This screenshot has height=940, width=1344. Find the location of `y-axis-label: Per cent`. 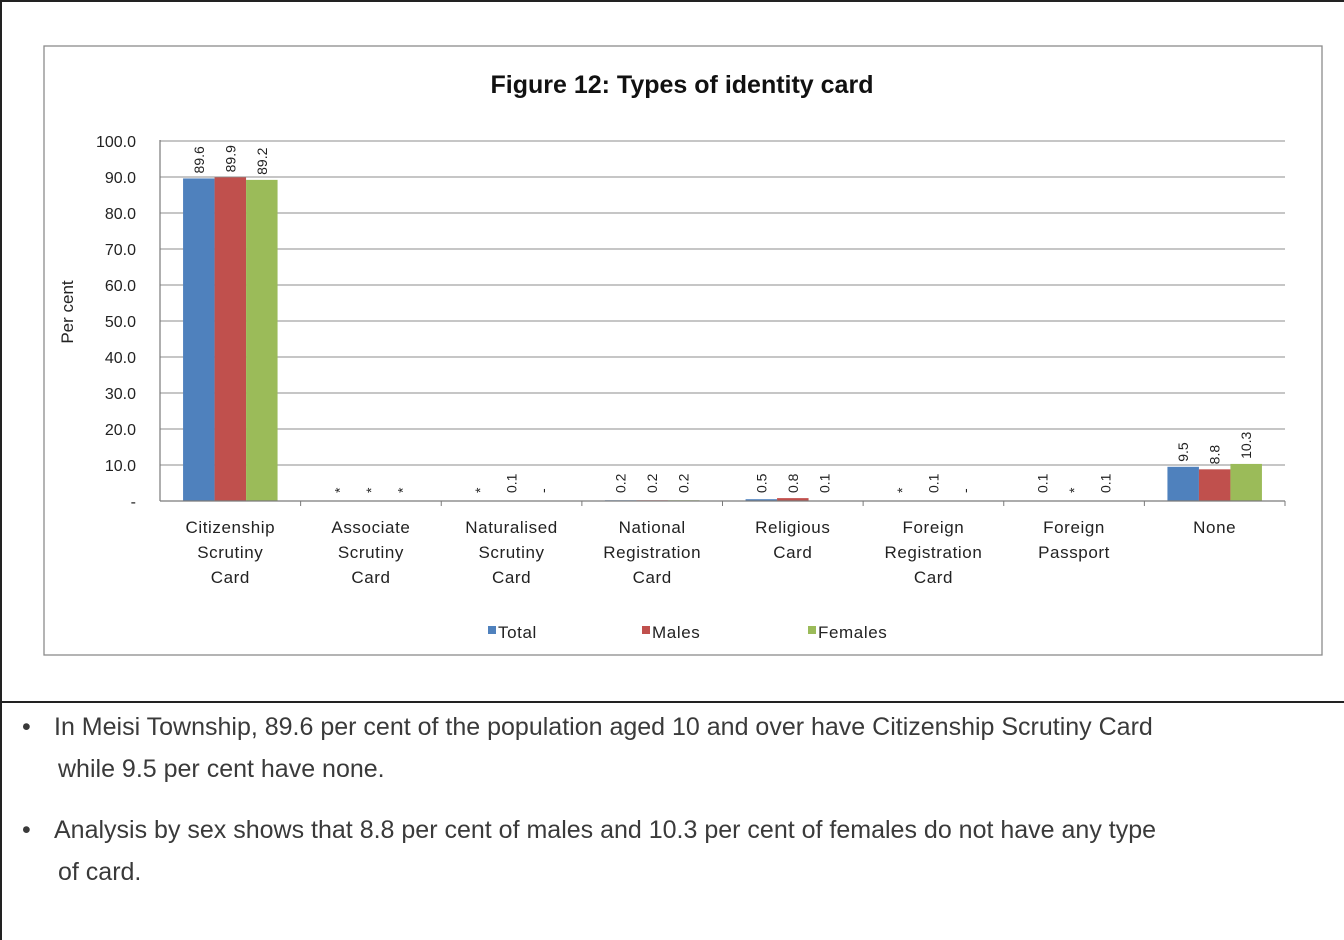

y-axis-label: Per cent is located at coordinates (67, 312).